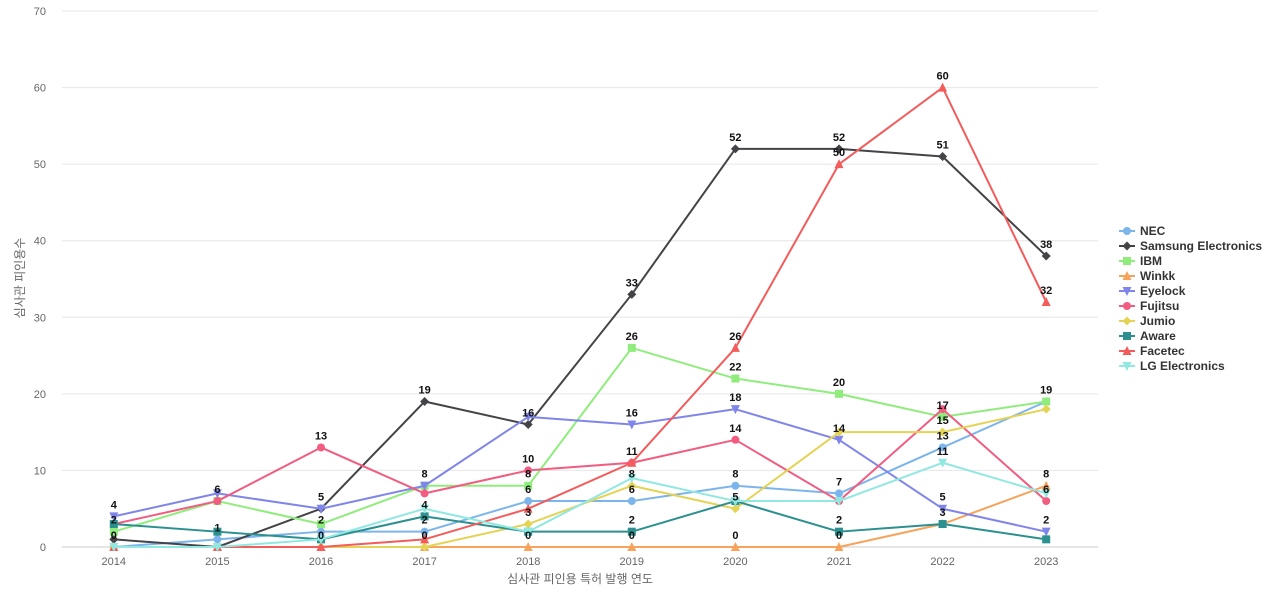  What do you see at coordinates (40, 318) in the screenshot?
I see `y-tick-label: 30` at bounding box center [40, 318].